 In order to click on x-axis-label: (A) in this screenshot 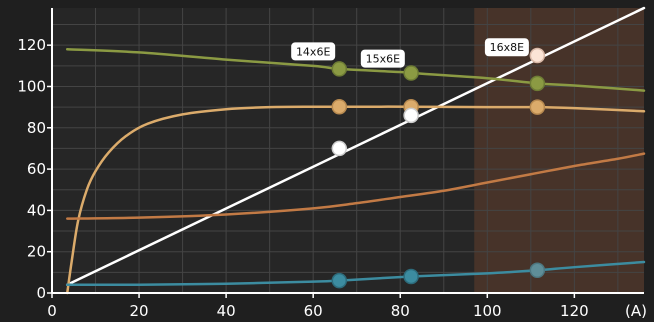, I will do `click(636, 311)`.